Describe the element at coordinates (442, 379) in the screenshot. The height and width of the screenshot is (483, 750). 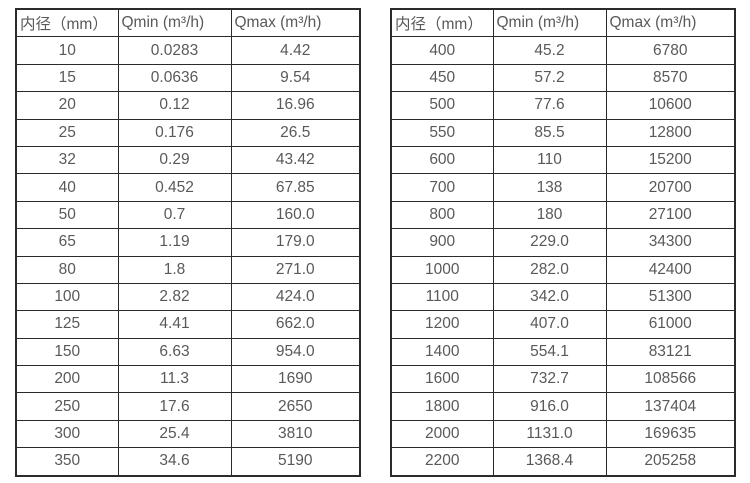
I see `table-cell: 1600` at that location.